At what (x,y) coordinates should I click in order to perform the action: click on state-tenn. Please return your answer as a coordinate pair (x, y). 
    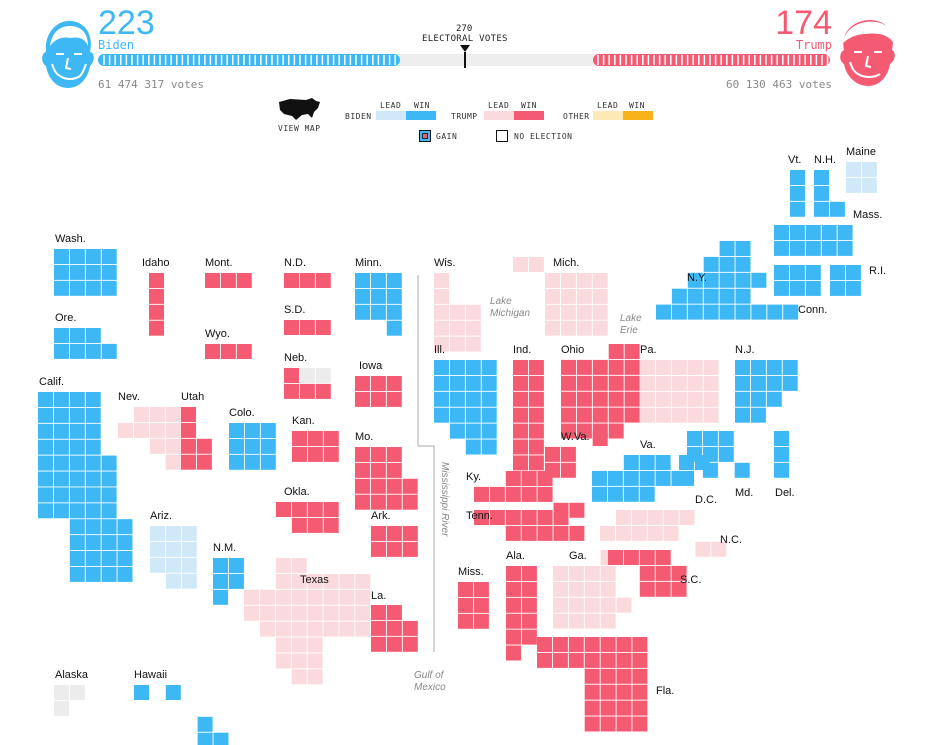
    Looking at the image, I should click on (529, 525).